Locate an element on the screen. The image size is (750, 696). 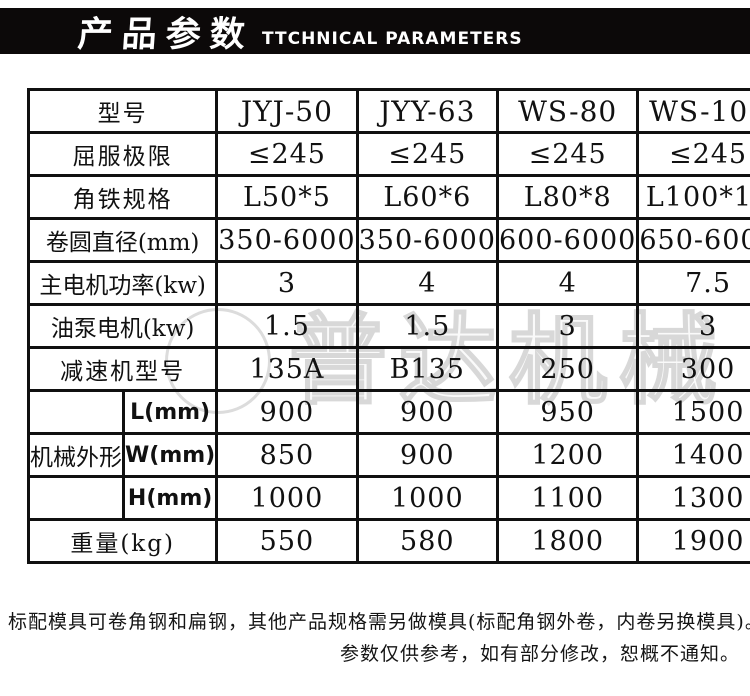
table-row-dimension-L: L(mm) 900 900 950 1500 is located at coordinates (388, 412).